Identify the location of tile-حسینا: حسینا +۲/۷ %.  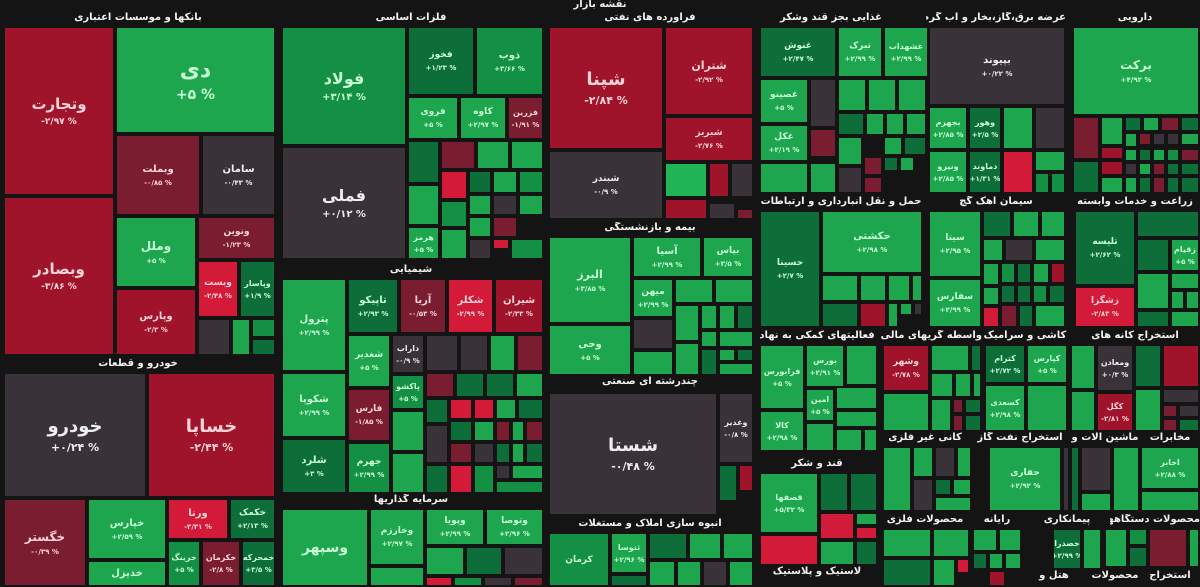
(790, 269).